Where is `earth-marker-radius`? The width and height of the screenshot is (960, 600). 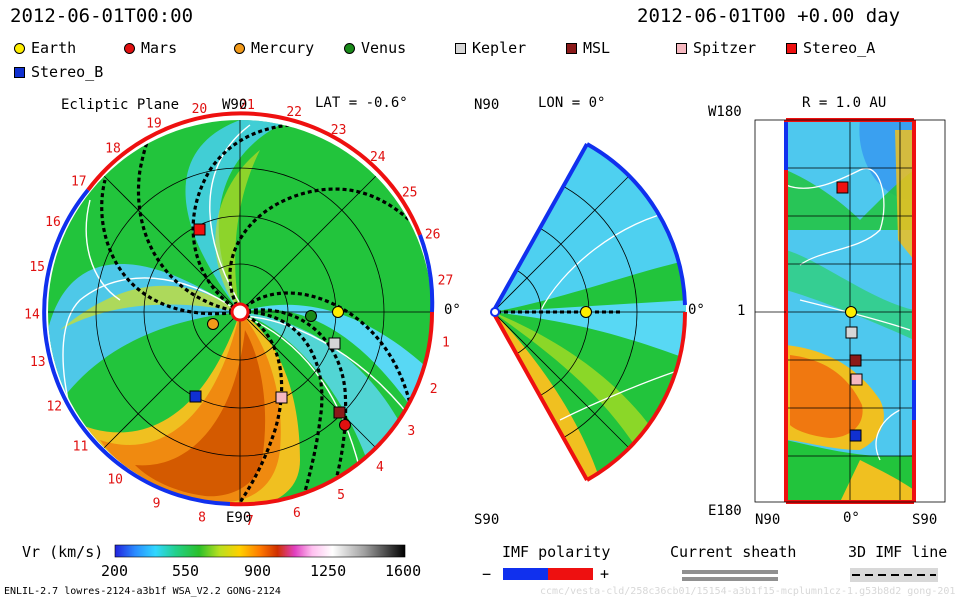
earth-marker-radius is located at coordinates (851, 312).